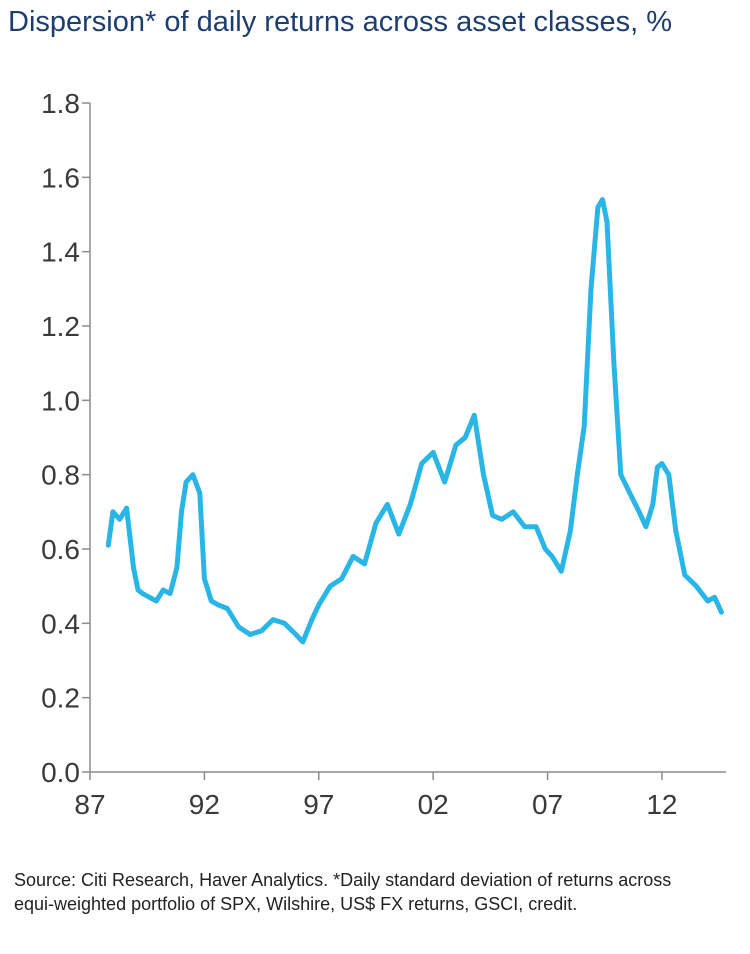  What do you see at coordinates (60, 252) in the screenshot?
I see `y-tick-label: 1.4` at bounding box center [60, 252].